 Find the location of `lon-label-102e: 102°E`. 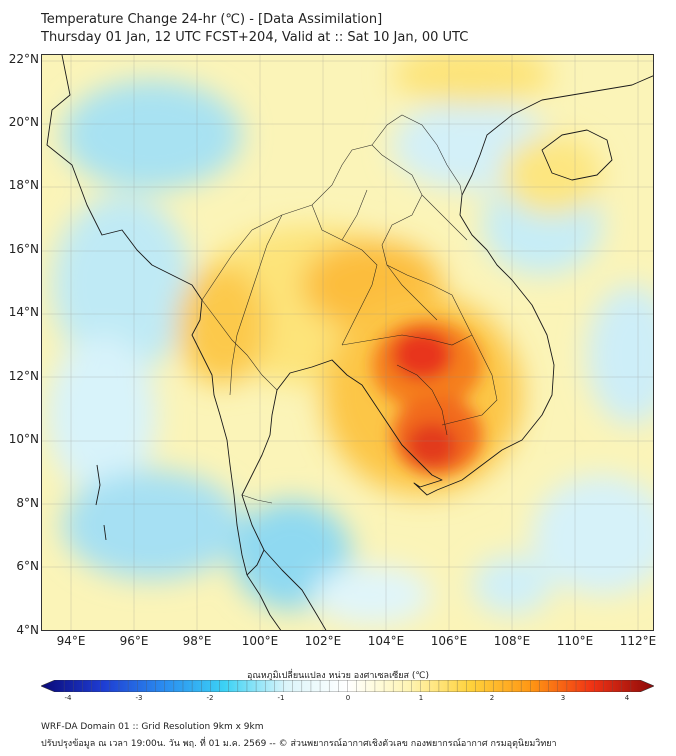

lon-label-102e: 102°E is located at coordinates (323, 641).